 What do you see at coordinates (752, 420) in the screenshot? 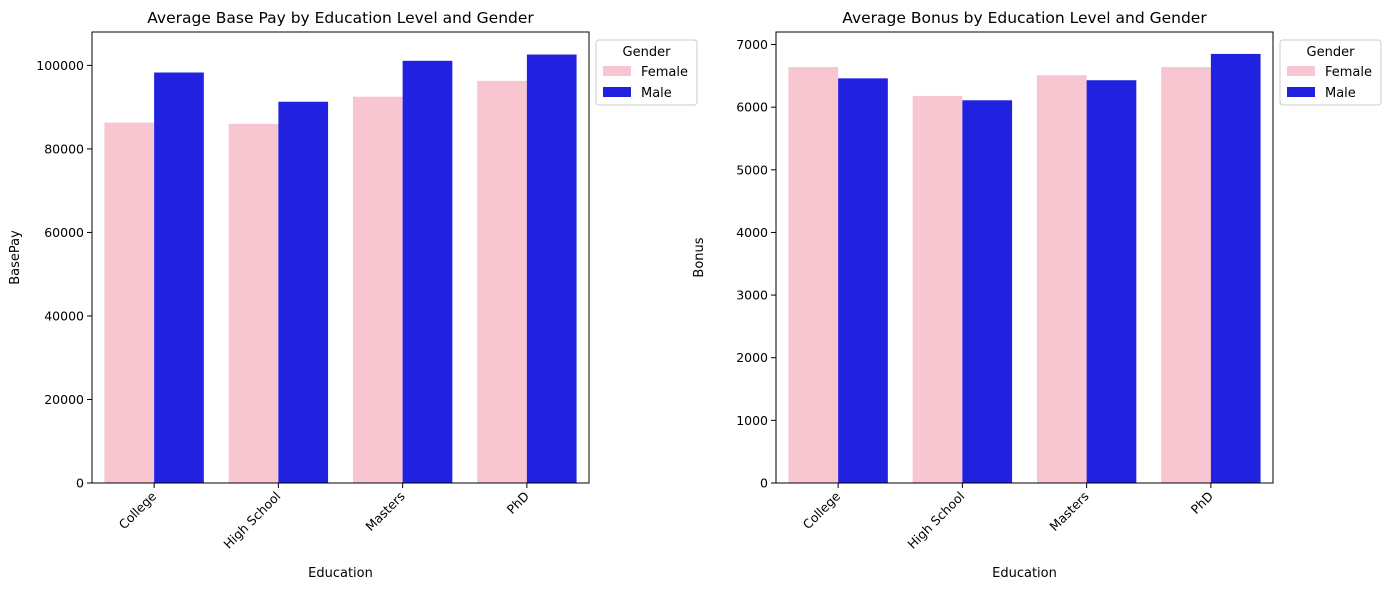
I see `y-tick-label: 1000` at bounding box center [752, 420].